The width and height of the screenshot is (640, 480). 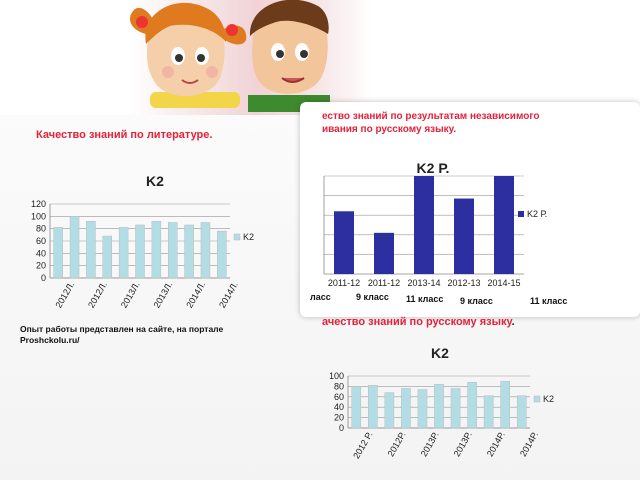 What do you see at coordinates (362, 445) in the screenshot?
I see `x-tick-label: 2012 Р.` at bounding box center [362, 445].